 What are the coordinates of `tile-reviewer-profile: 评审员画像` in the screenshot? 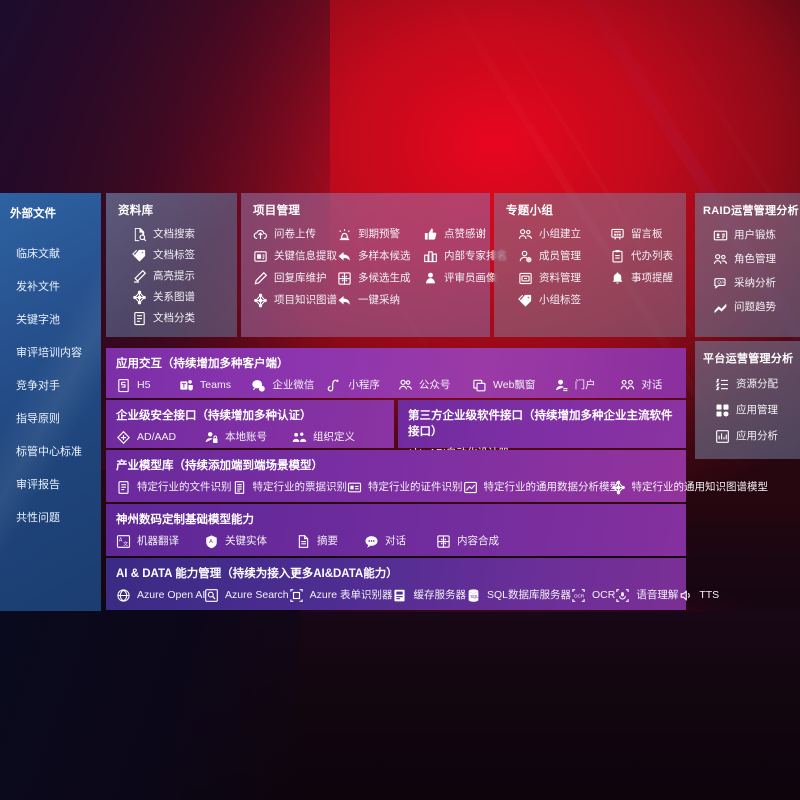 It's located at (465, 278).